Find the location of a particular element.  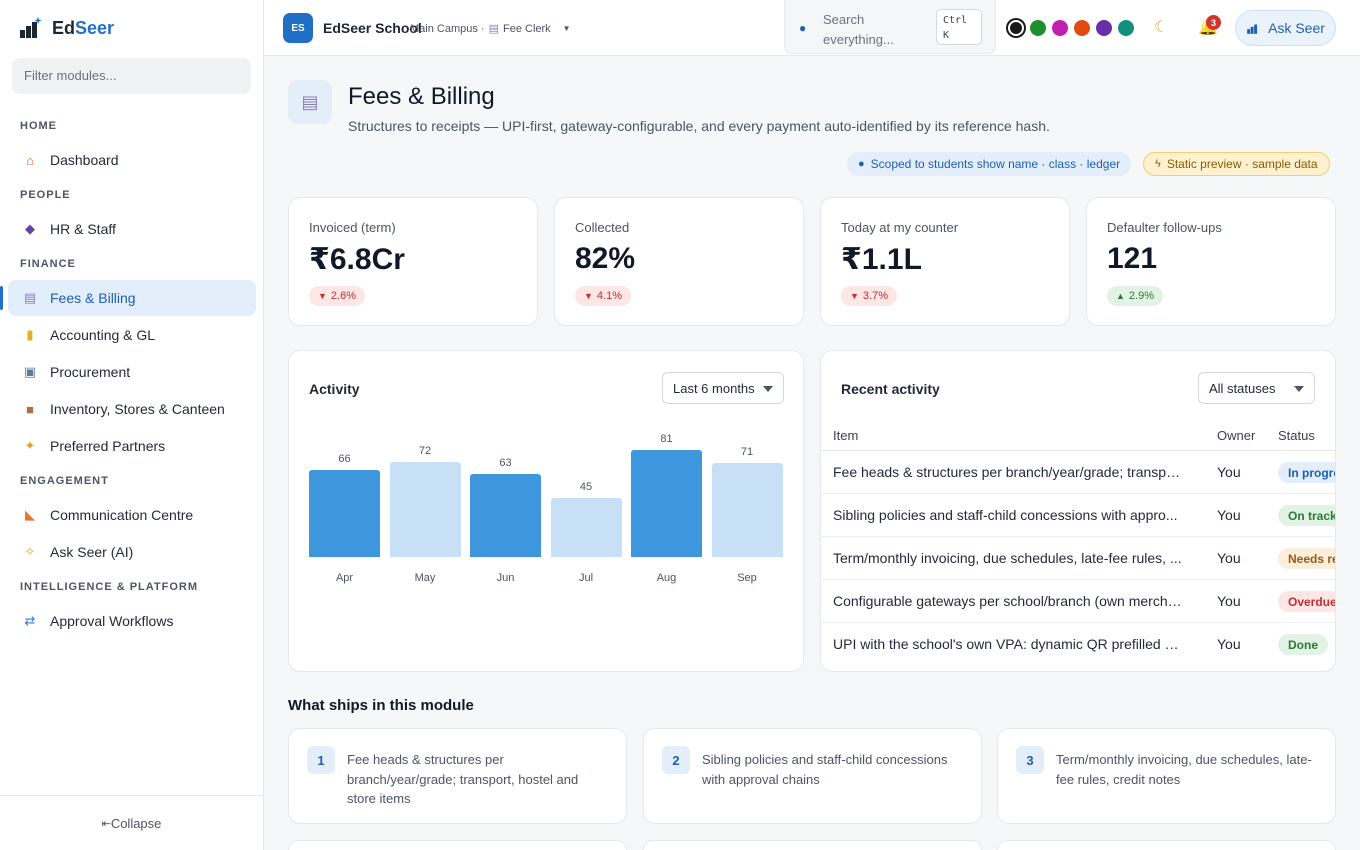

bar-category-label: May is located at coordinates (425, 578).